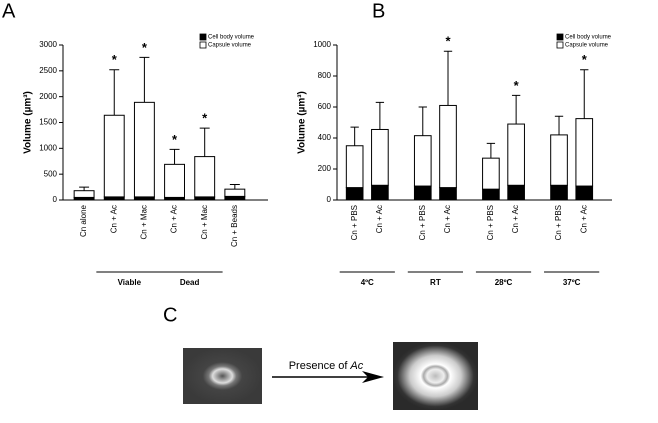  I want to click on micrograph-after, so click(435, 376).